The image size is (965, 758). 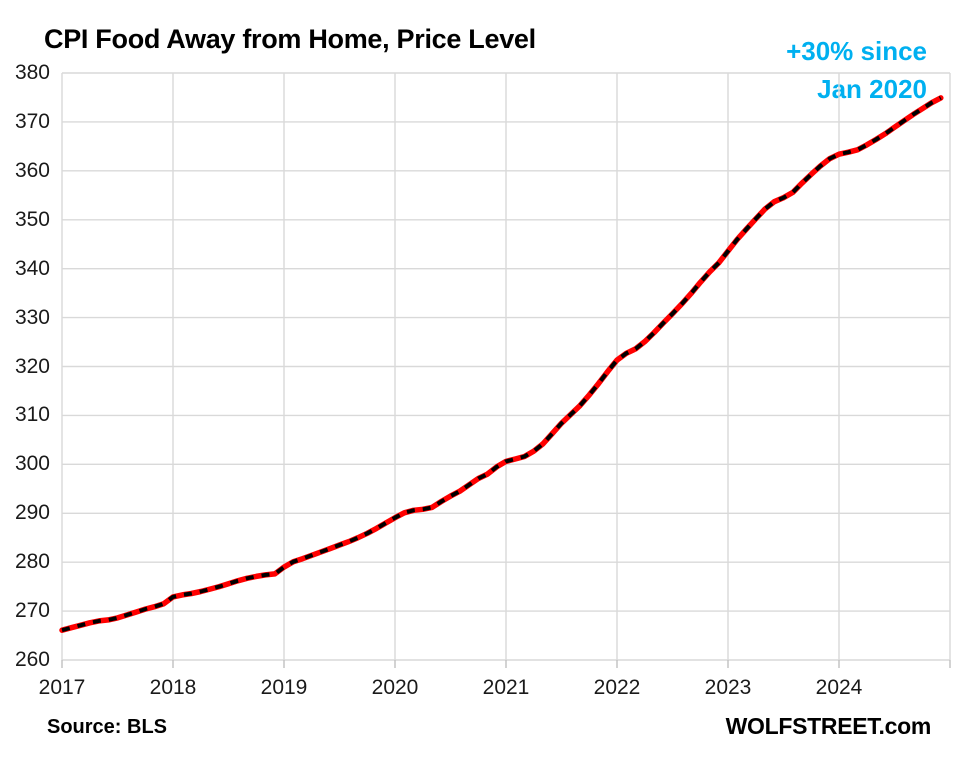 I want to click on y-axis-tick-label: 370, so click(x=32, y=121).